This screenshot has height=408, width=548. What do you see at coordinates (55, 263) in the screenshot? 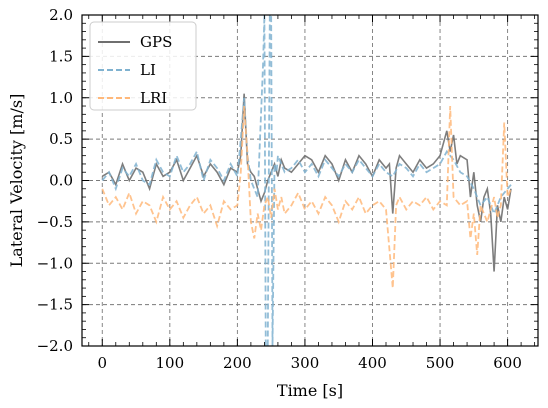
I see `y-tick-label: −1.0` at bounding box center [55, 263].